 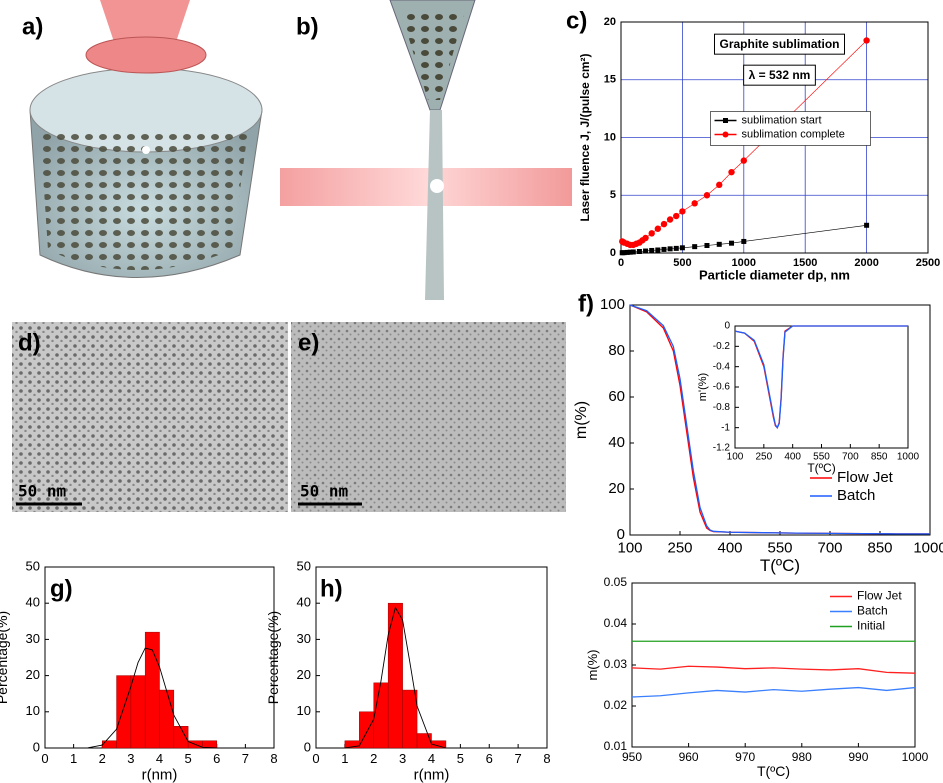 I want to click on panel-label: a), so click(x=32, y=26).